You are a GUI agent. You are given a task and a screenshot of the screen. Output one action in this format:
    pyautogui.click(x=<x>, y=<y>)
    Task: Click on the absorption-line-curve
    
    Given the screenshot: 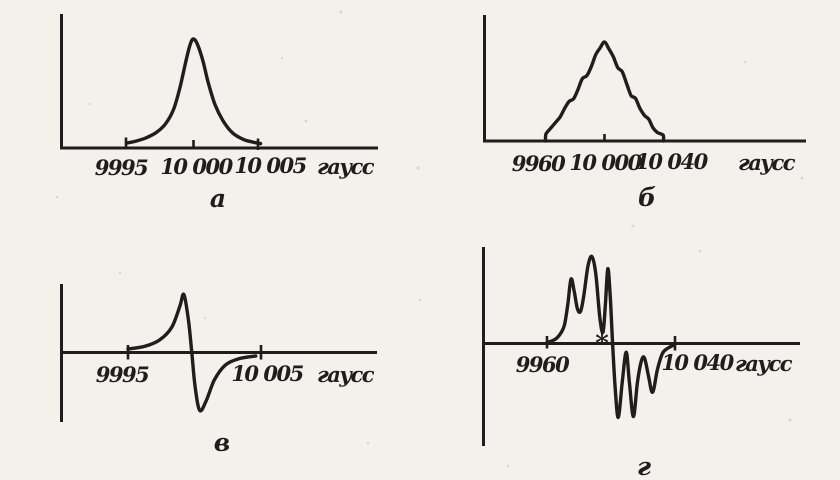 What is the action you would take?
    pyautogui.click(x=193, y=91)
    